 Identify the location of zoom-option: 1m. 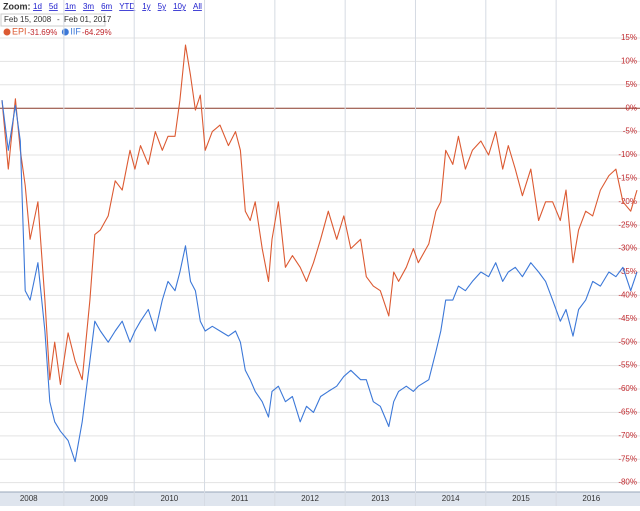
(70, 6).